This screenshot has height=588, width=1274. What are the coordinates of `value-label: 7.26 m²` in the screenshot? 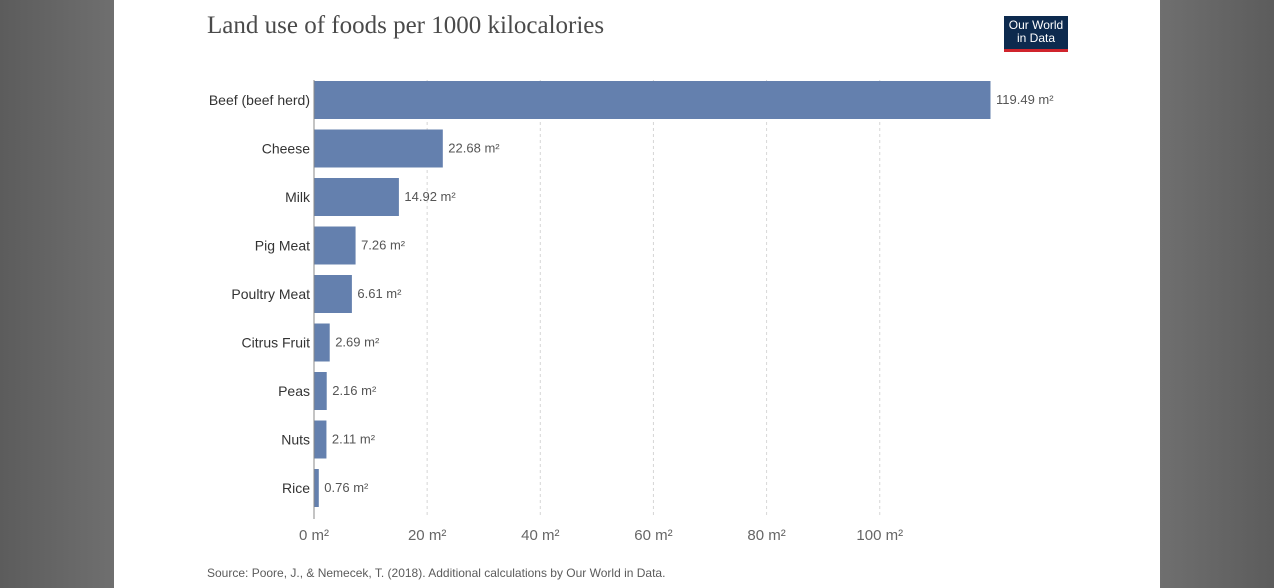 It's located at (383, 245).